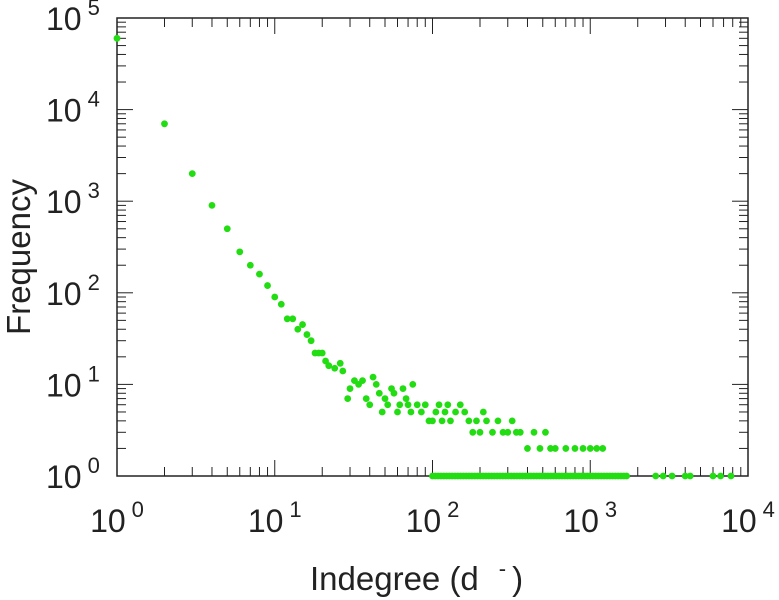 The width and height of the screenshot is (779, 600). What do you see at coordinates (117, 518) in the screenshot?
I see `x-tick-label: 10 0` at bounding box center [117, 518].